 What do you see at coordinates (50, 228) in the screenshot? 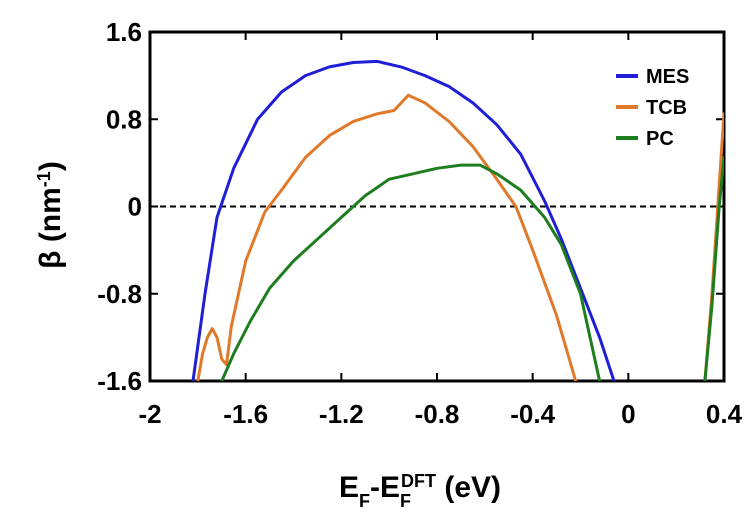
I see `y-title-main: β (nm` at bounding box center [50, 228].